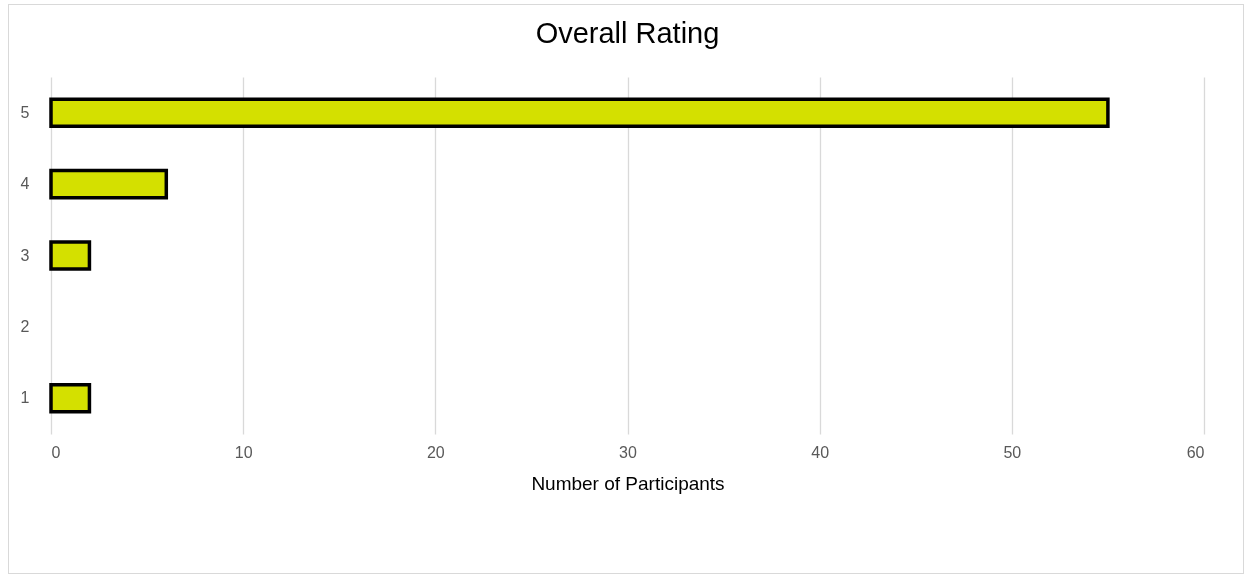  What do you see at coordinates (1012, 452) in the screenshot?
I see `x-tick-label: 50` at bounding box center [1012, 452].